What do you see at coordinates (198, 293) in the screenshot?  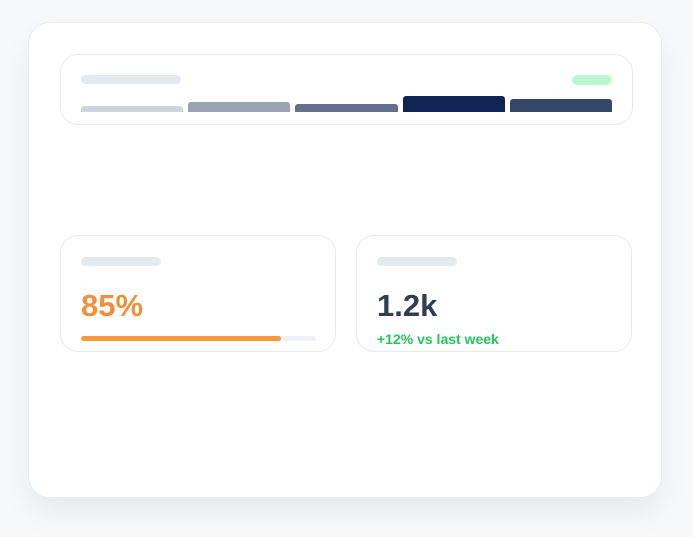 I see `completion-stat-card: 85%` at bounding box center [198, 293].